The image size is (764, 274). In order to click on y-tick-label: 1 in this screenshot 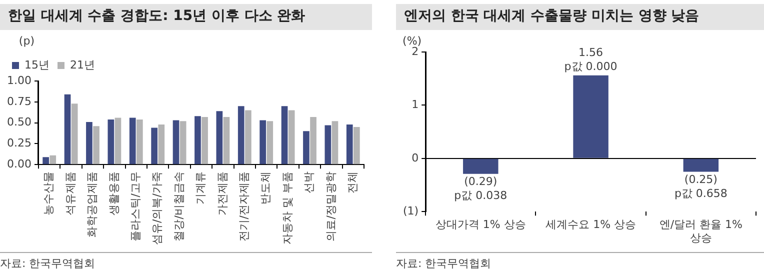, I will do `click(415, 105)`.